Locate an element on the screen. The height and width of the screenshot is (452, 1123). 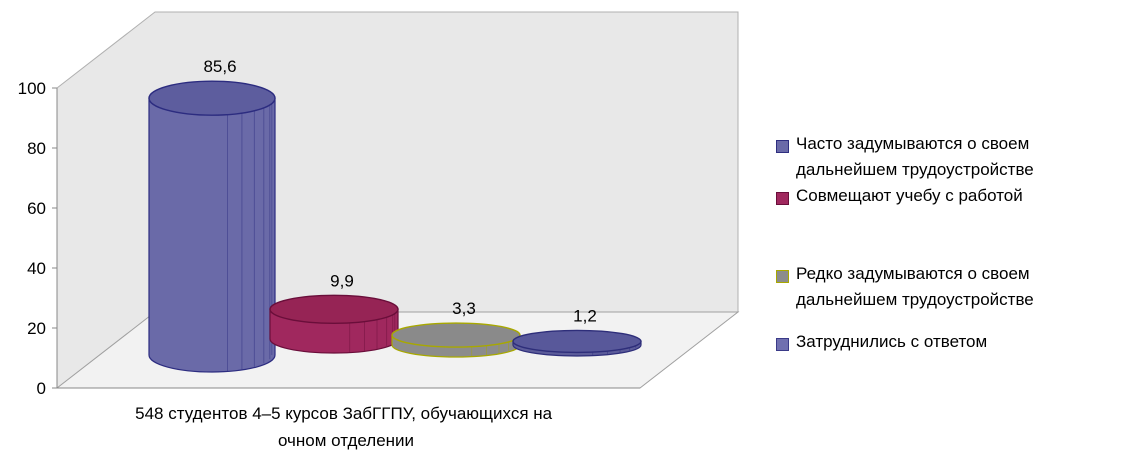
data-label-2: 3,3 is located at coordinates (464, 308).